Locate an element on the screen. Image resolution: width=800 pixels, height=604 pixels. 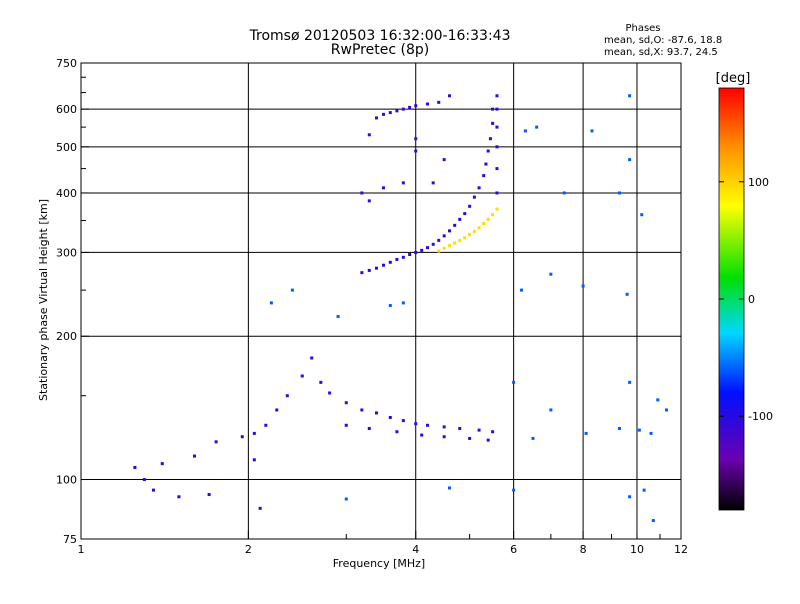
colorbar-label: [deg] is located at coordinates (733, 78).